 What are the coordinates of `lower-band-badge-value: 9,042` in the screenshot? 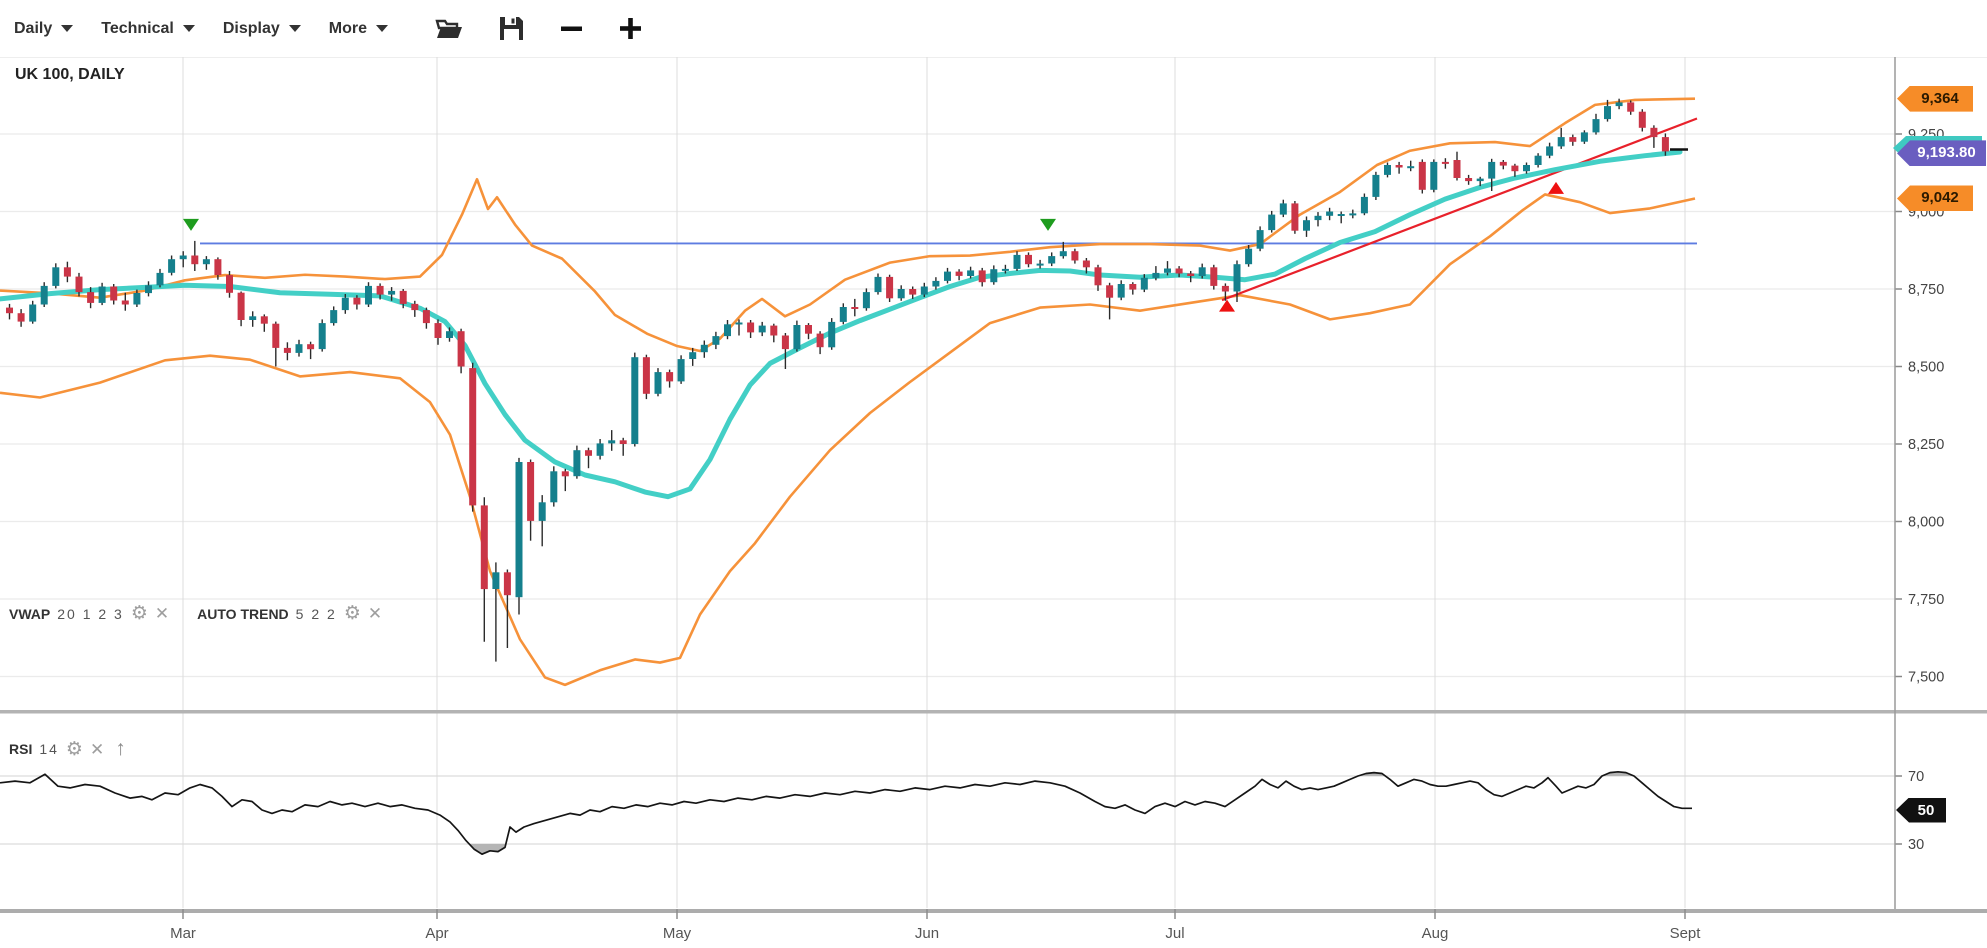 It's located at (1940, 198).